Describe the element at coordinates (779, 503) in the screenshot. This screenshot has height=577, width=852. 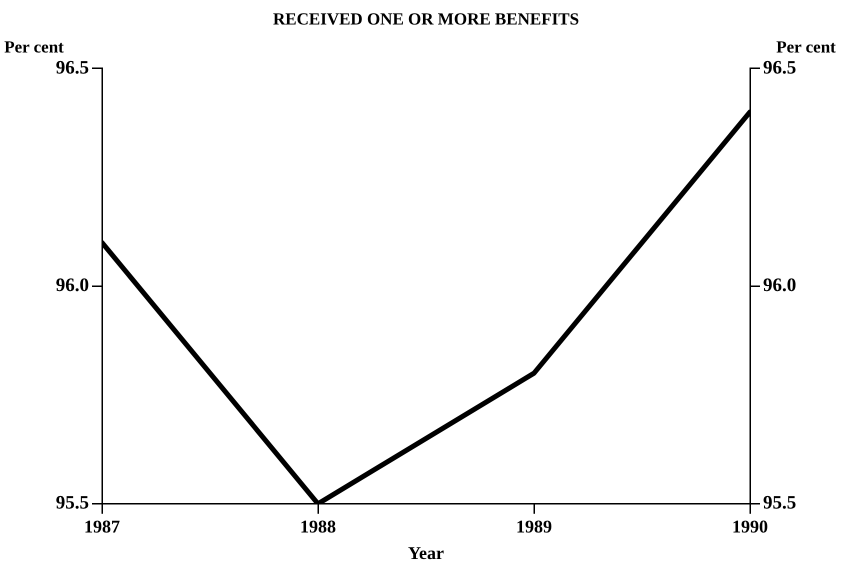
I see `y2-tick-label: 95.5` at that location.